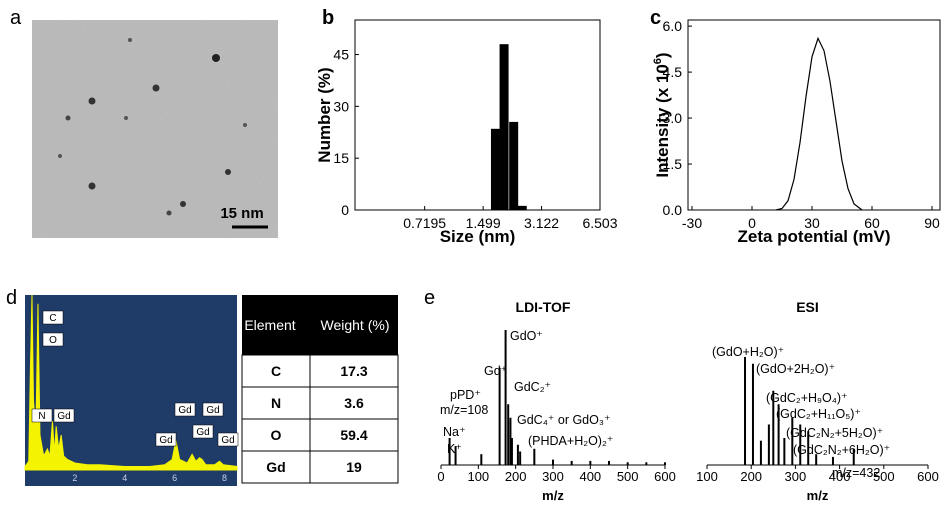 The height and width of the screenshot is (507, 947). What do you see at coordinates (655, 18) in the screenshot?
I see `panel-label: c` at bounding box center [655, 18].